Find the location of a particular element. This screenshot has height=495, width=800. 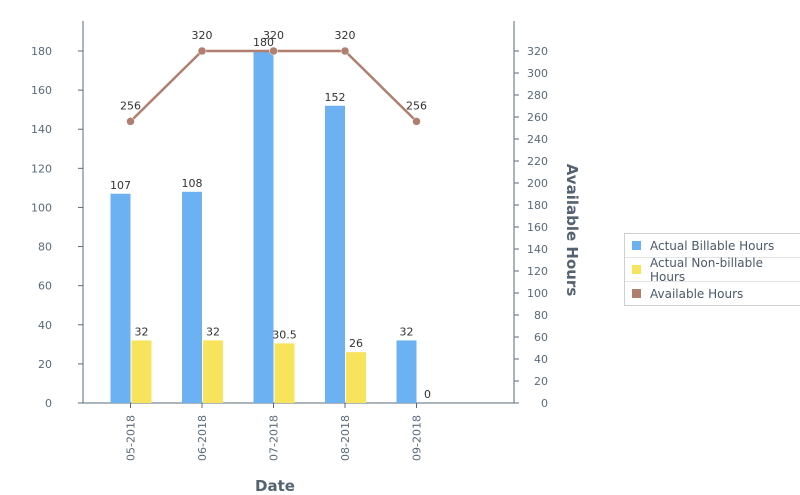

right-tick-label: 80 is located at coordinates (541, 315).